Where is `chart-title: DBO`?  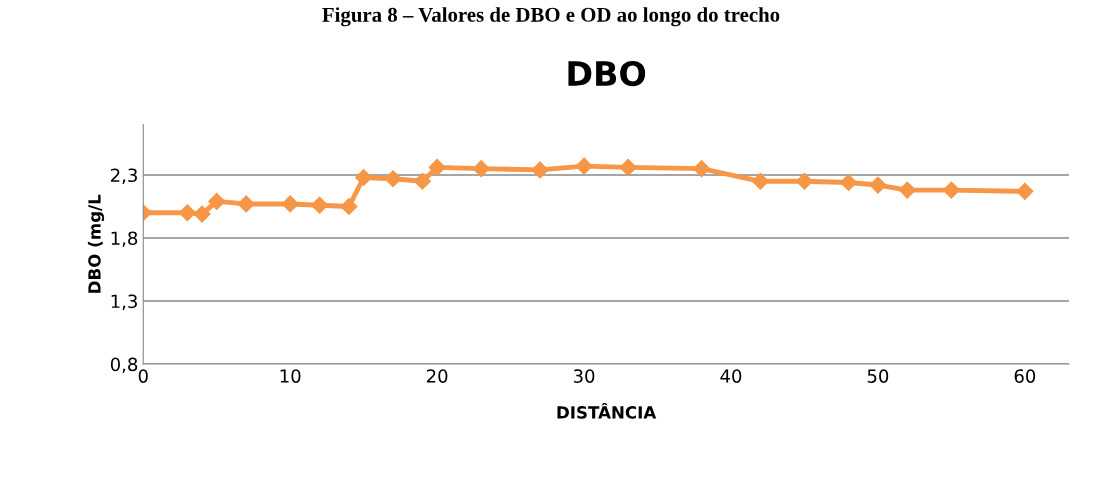 chart-title: DBO is located at coordinates (607, 73).